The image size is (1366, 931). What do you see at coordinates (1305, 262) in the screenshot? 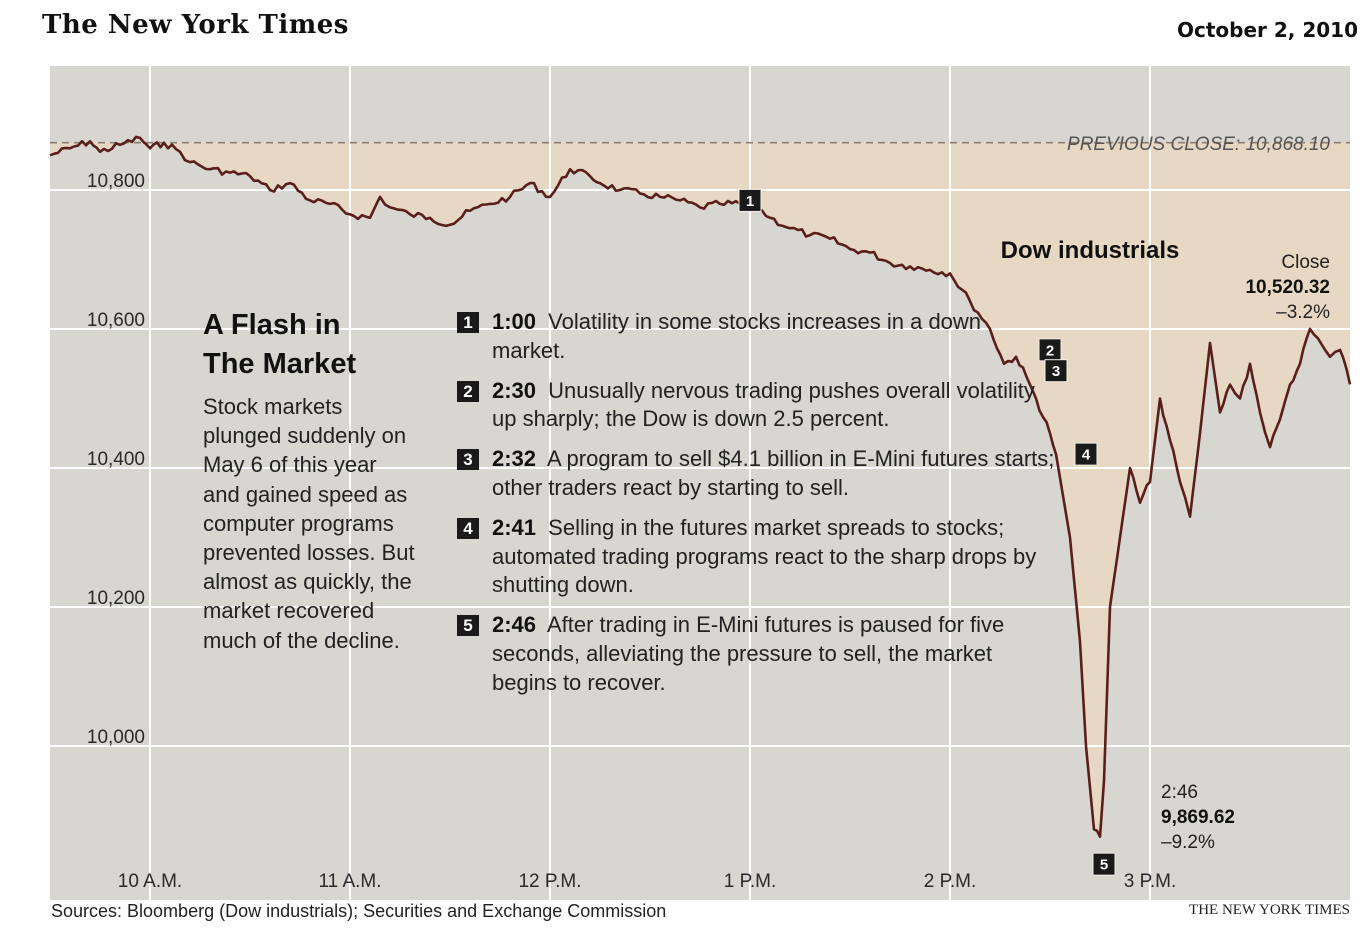
I see `close-annotation-label: Close` at bounding box center [1305, 262].